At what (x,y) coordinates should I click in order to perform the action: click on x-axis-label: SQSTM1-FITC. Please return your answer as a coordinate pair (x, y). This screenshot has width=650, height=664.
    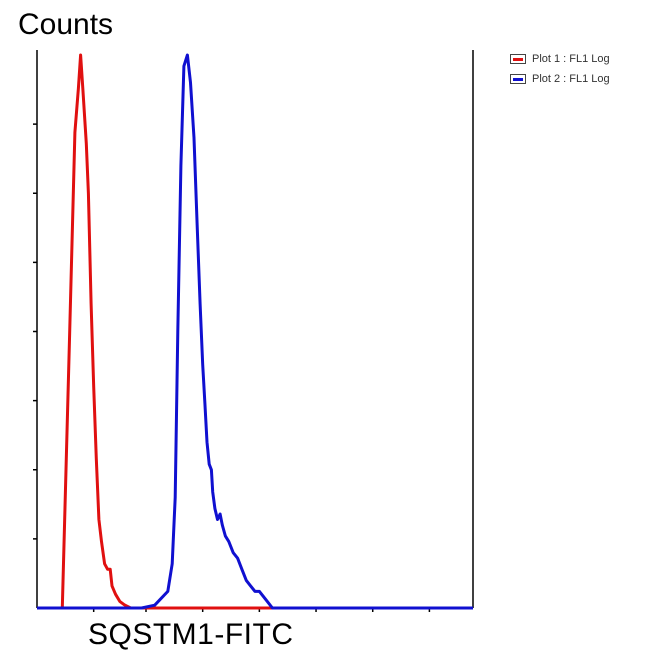
    Looking at the image, I should click on (191, 634).